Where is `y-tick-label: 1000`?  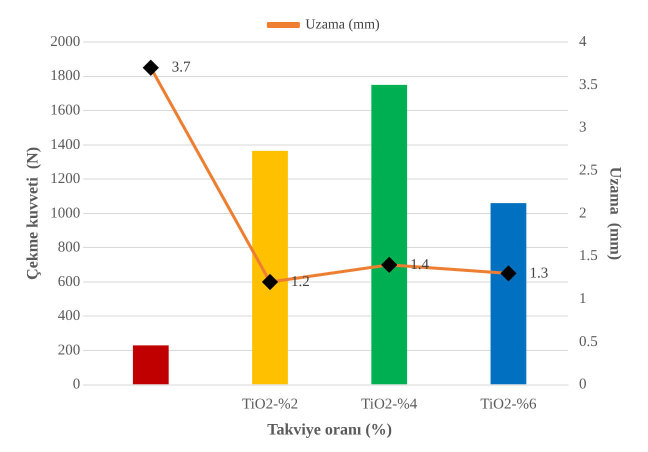
y-tick-label: 1000 is located at coordinates (65, 213).